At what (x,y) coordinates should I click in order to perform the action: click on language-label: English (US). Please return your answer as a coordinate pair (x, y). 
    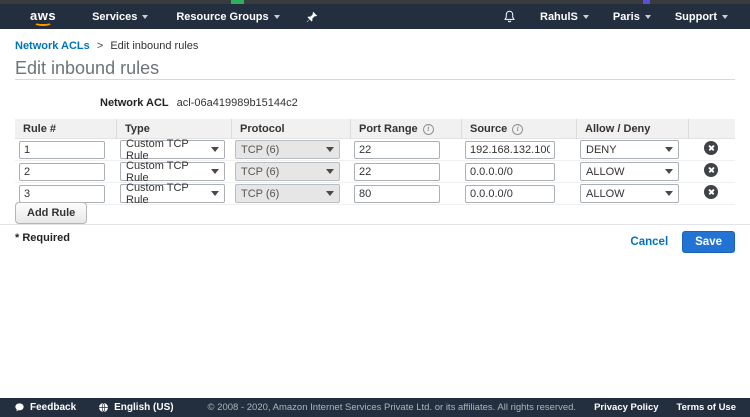
    Looking at the image, I should click on (144, 407).